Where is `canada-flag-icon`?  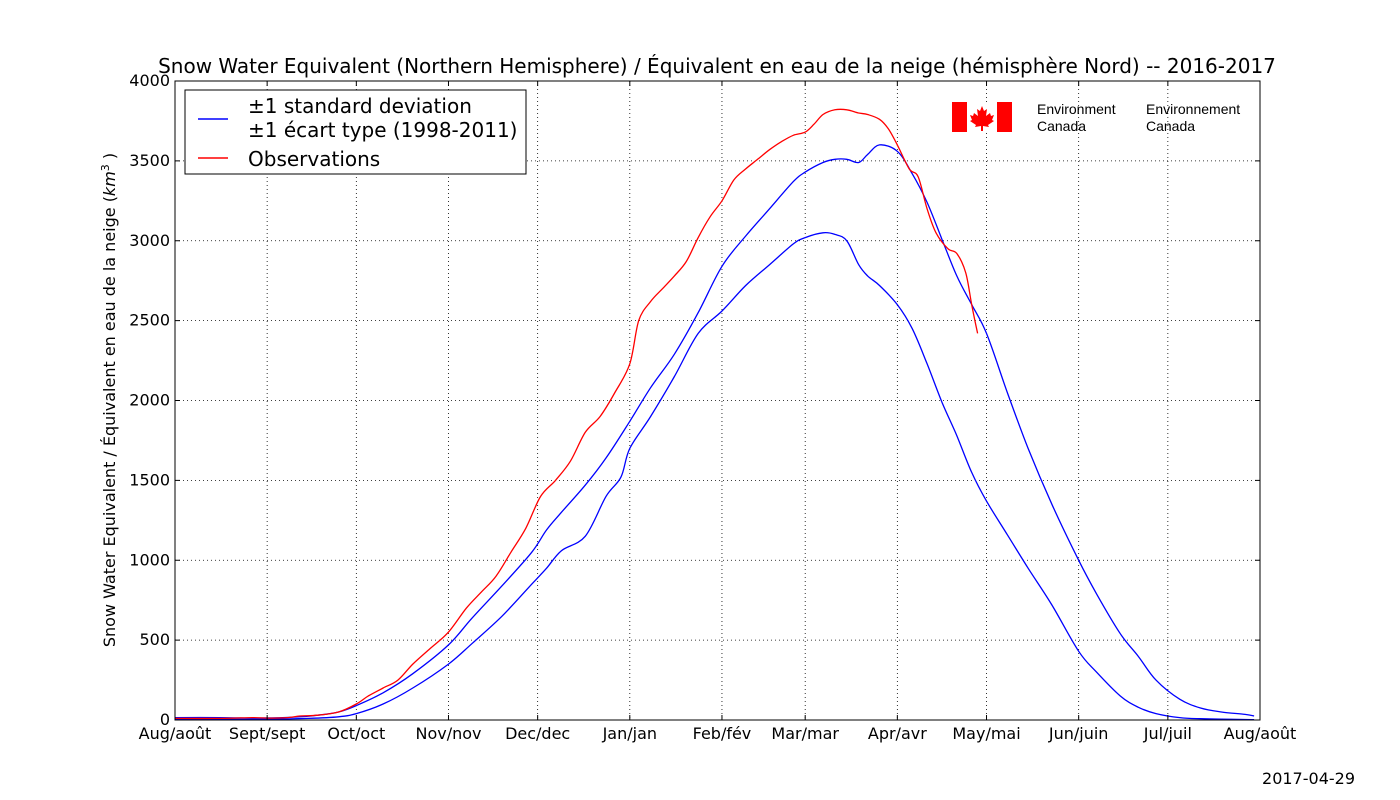 canada-flag-icon is located at coordinates (982, 117).